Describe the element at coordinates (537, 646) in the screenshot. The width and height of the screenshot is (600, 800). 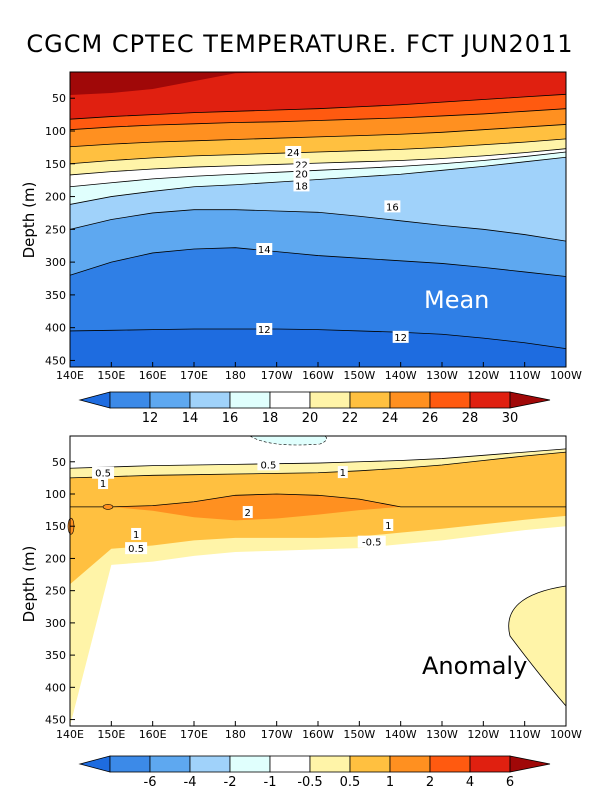
I see `positive-anomaly-patch` at that location.